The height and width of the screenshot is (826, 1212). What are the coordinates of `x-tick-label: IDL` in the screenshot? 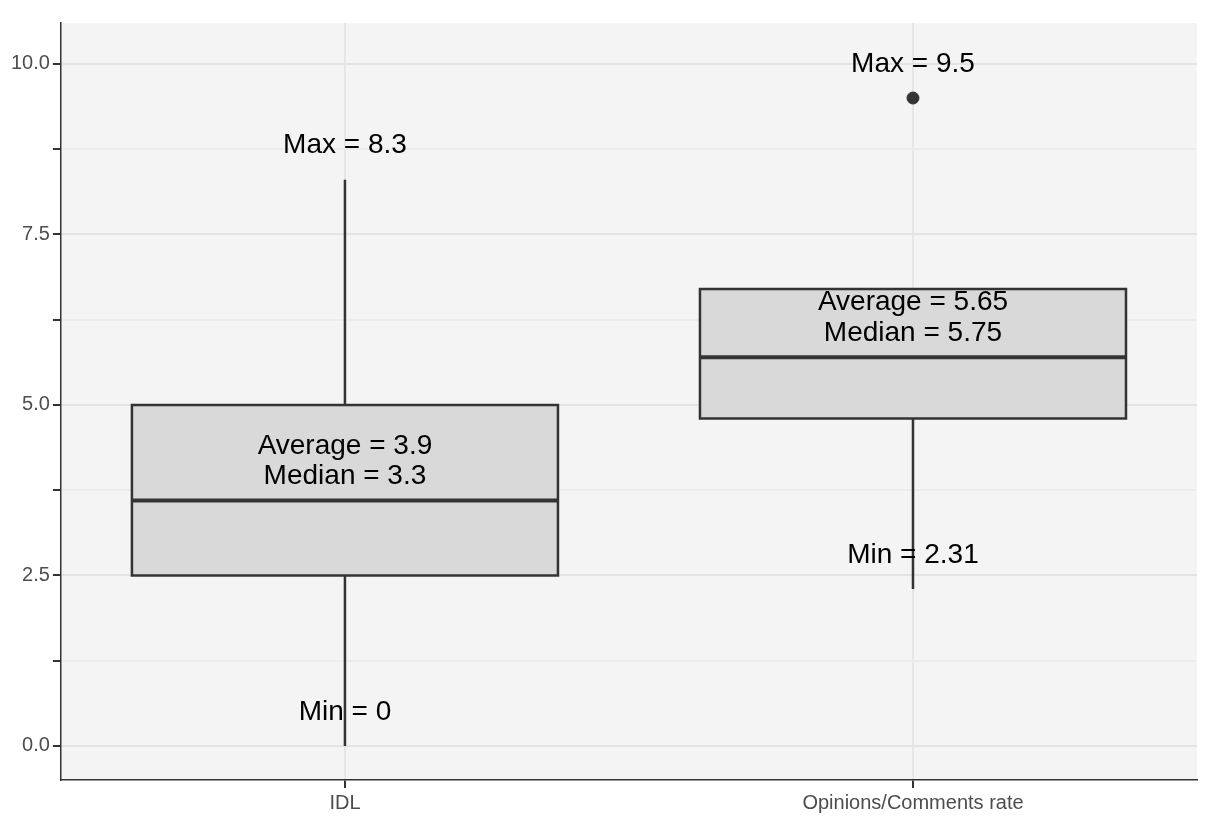 It's located at (345, 801).